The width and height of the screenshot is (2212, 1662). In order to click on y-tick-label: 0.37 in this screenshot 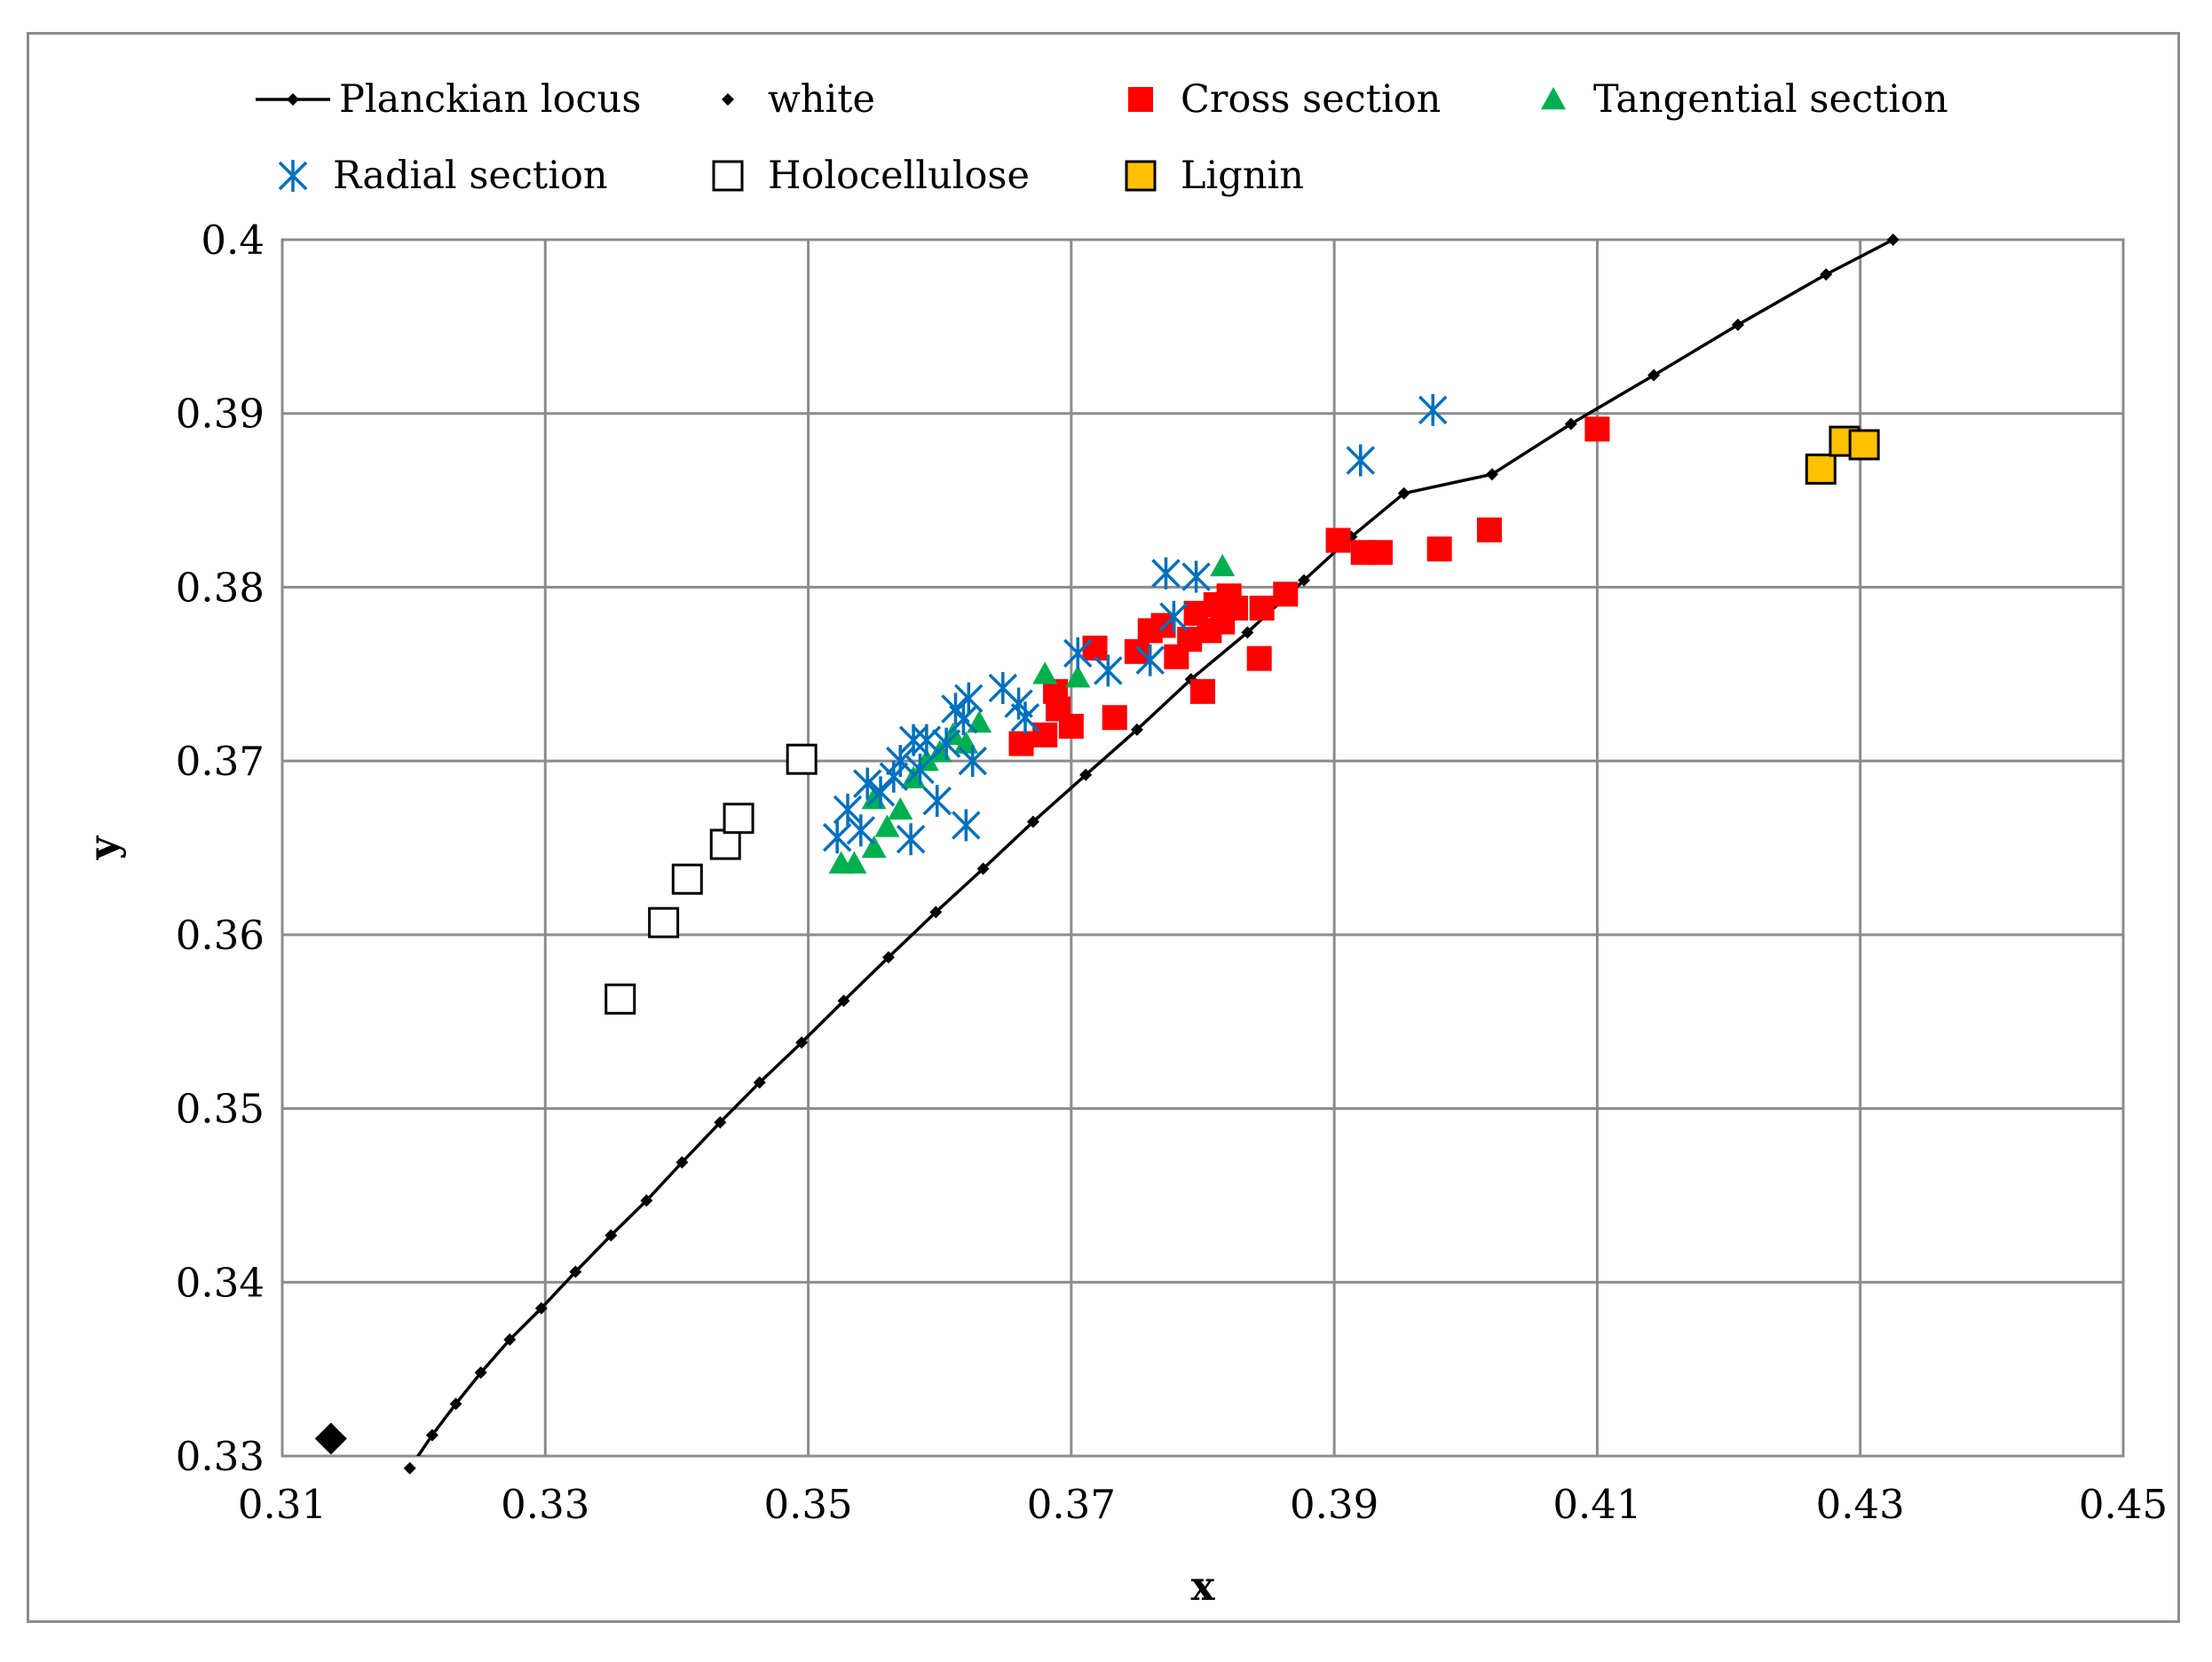, I will do `click(220, 761)`.